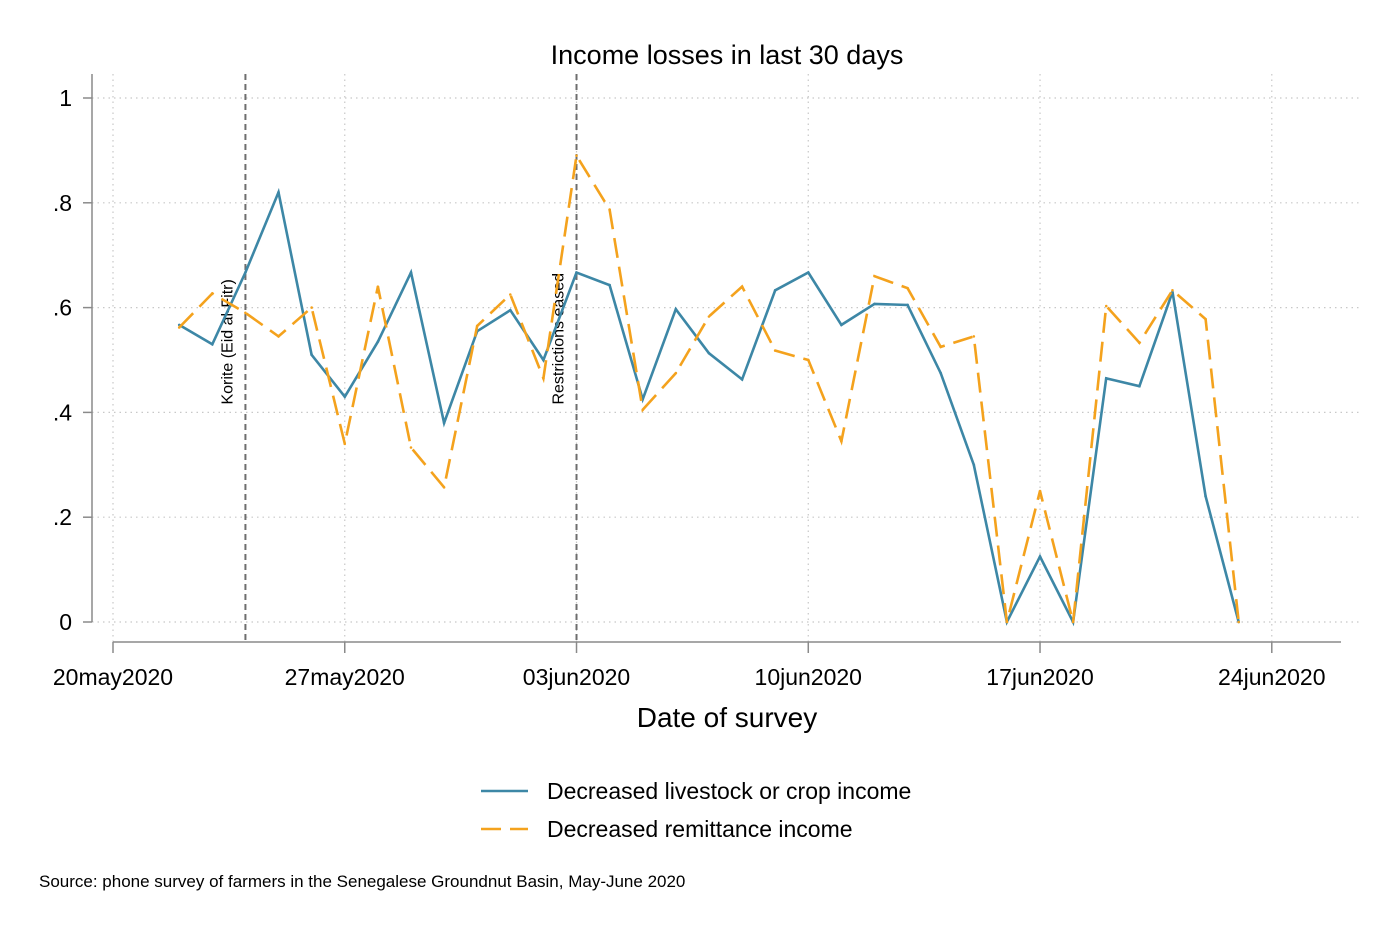  Describe the element at coordinates (62, 308) in the screenshot. I see `y-tick-label: .6` at that location.